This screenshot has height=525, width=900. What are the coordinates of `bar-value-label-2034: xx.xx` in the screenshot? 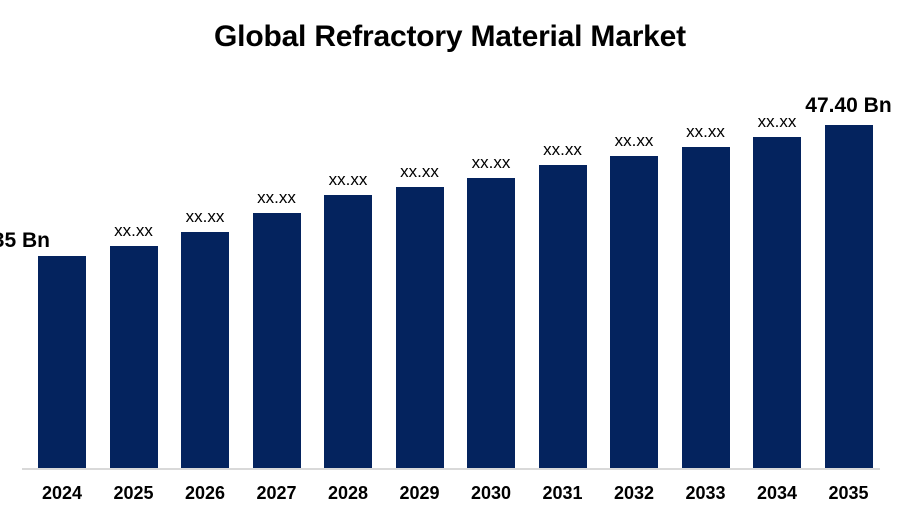 It's located at (777, 121).